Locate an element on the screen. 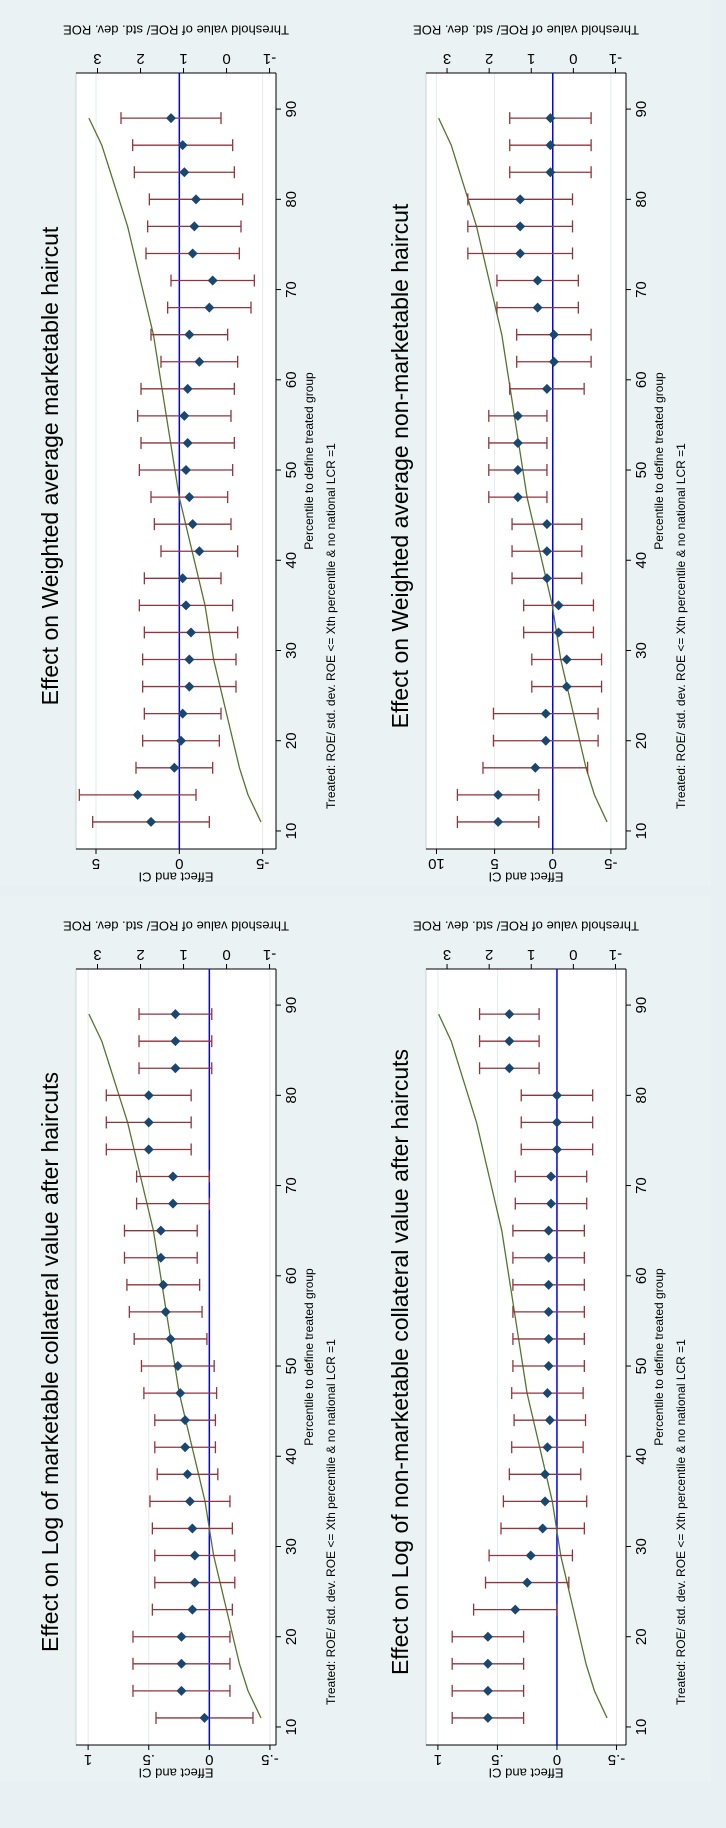  y-tick-label: -.5 is located at coordinates (617, 1759).